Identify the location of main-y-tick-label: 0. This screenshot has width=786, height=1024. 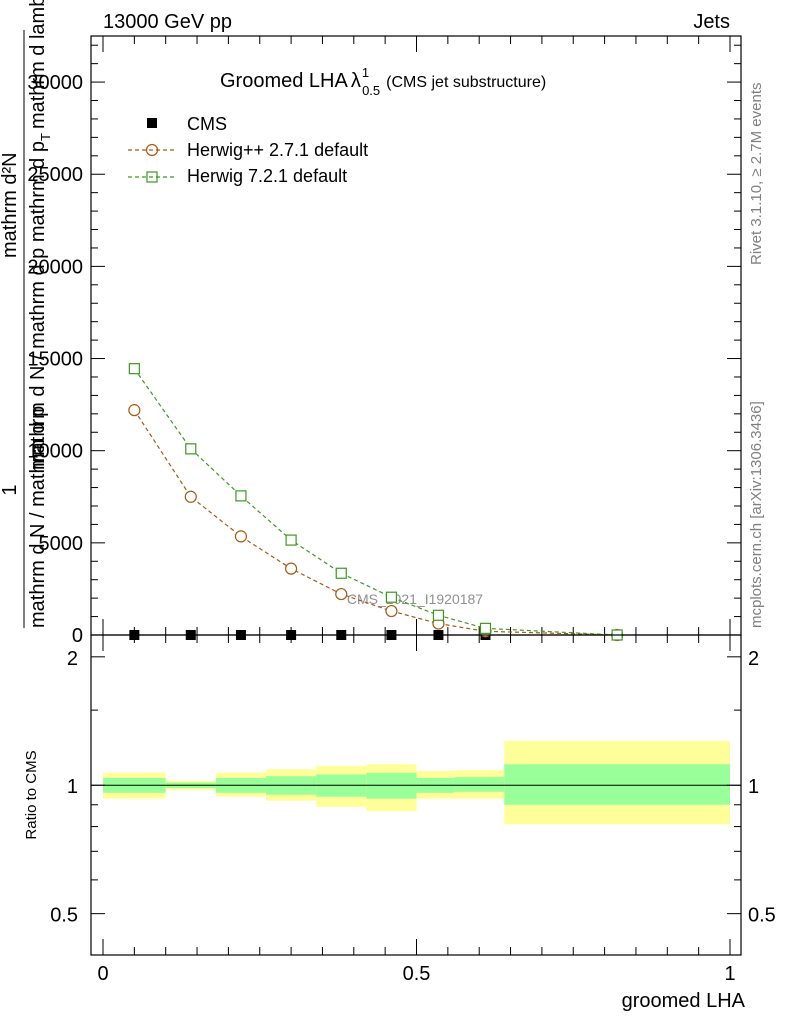
(77, 636).